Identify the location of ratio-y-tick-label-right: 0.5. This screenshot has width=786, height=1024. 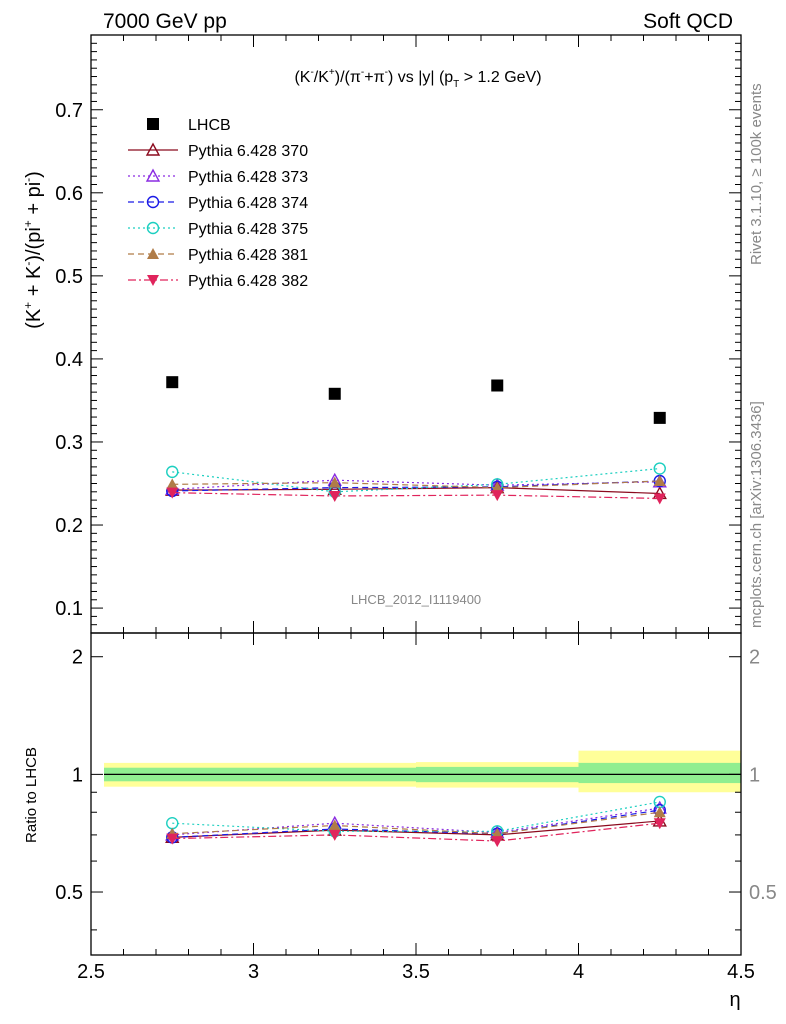
(763, 893).